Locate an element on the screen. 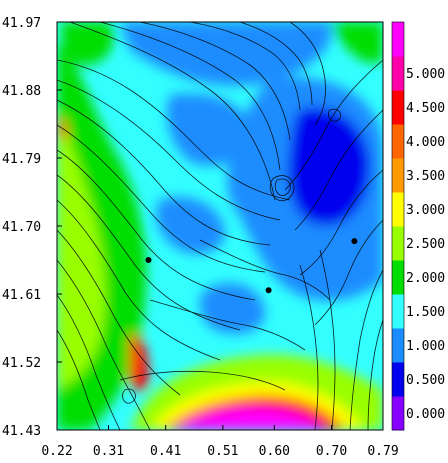 Image resolution: width=448 pixels, height=463 pixels. x-axis: 0.22 0.31 0.41 0.51 0.60 0.70 0.79 is located at coordinates (220, 442).